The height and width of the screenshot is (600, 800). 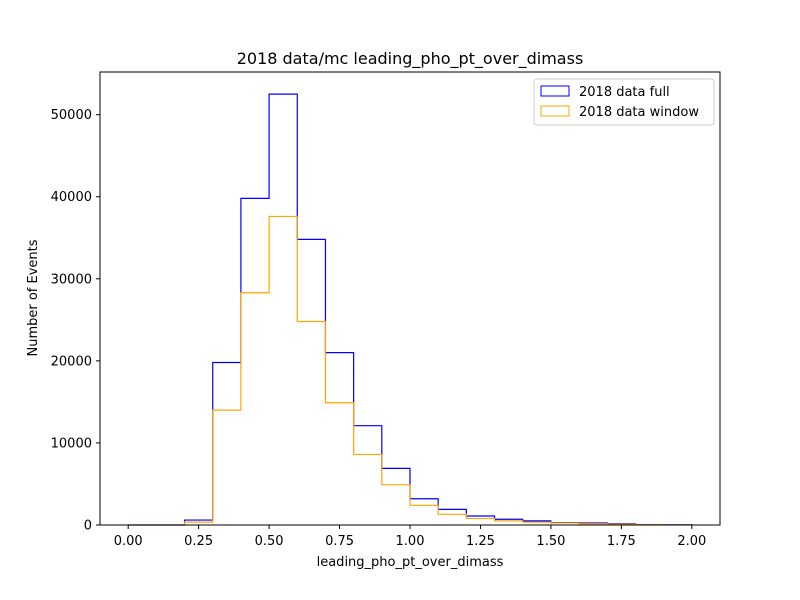 I want to click on legend-swatch-window, so click(x=555, y=111).